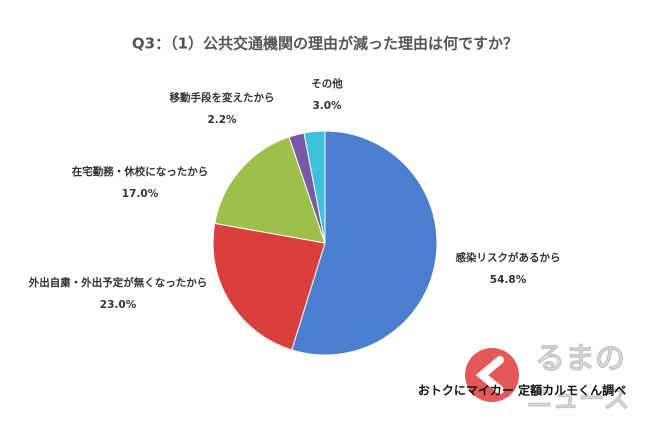 Image resolution: width=650 pixels, height=433 pixels. I want to click on value-label: 2.2%, so click(222, 120).